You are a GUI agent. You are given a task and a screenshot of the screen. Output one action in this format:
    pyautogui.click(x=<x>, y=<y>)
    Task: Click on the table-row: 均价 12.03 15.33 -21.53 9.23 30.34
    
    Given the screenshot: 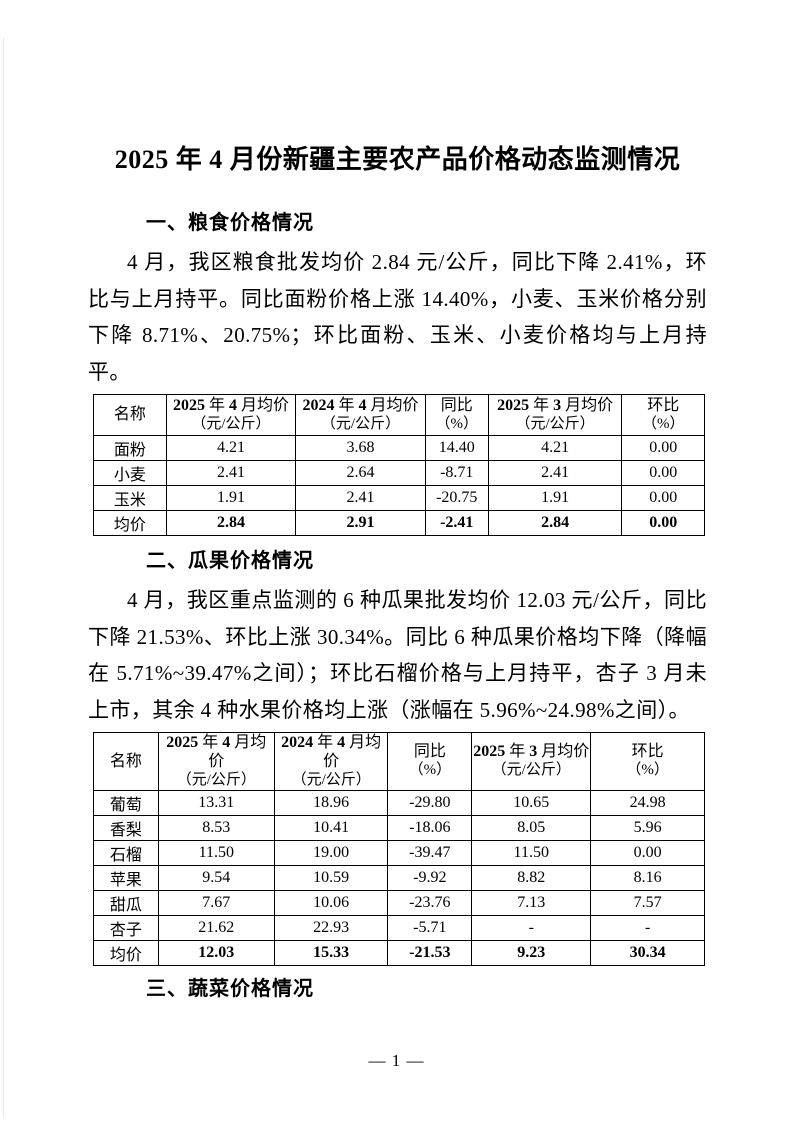 What is the action you would take?
    pyautogui.click(x=399, y=952)
    